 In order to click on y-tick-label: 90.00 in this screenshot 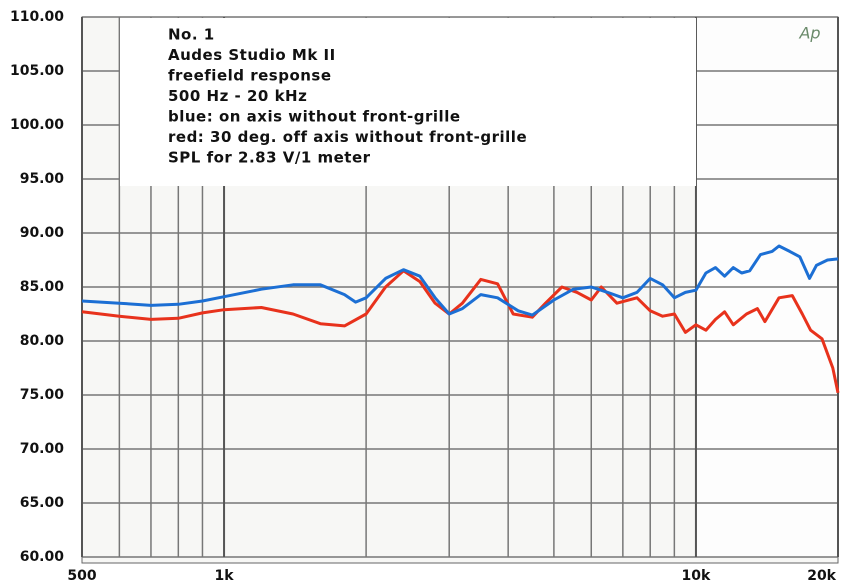, I will do `click(42, 233)`.